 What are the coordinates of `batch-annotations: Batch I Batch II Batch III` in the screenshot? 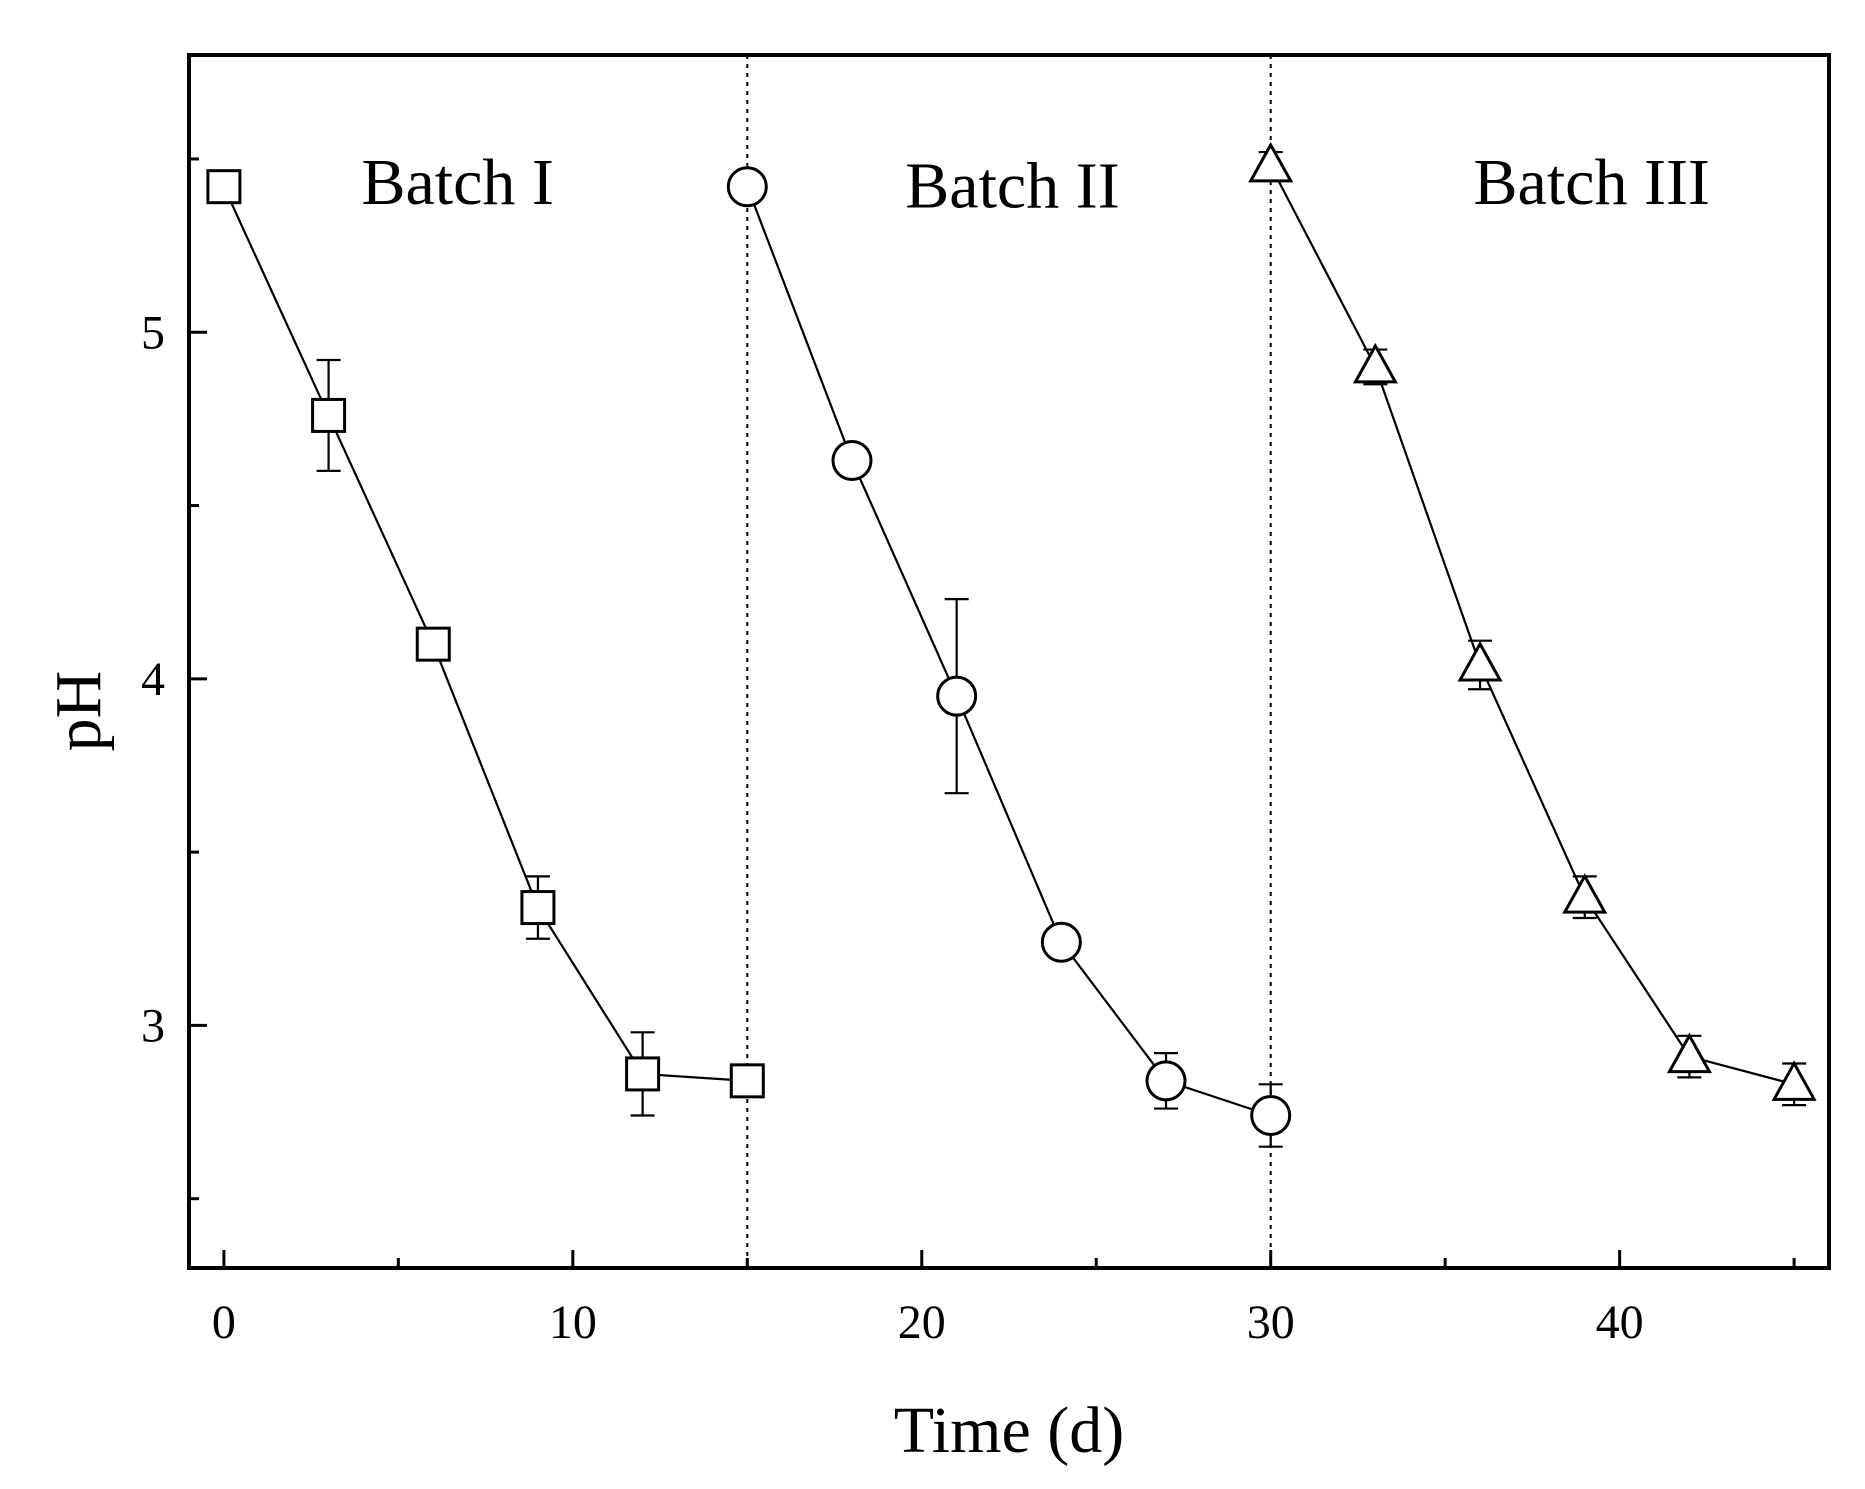 It's located at (1035, 184).